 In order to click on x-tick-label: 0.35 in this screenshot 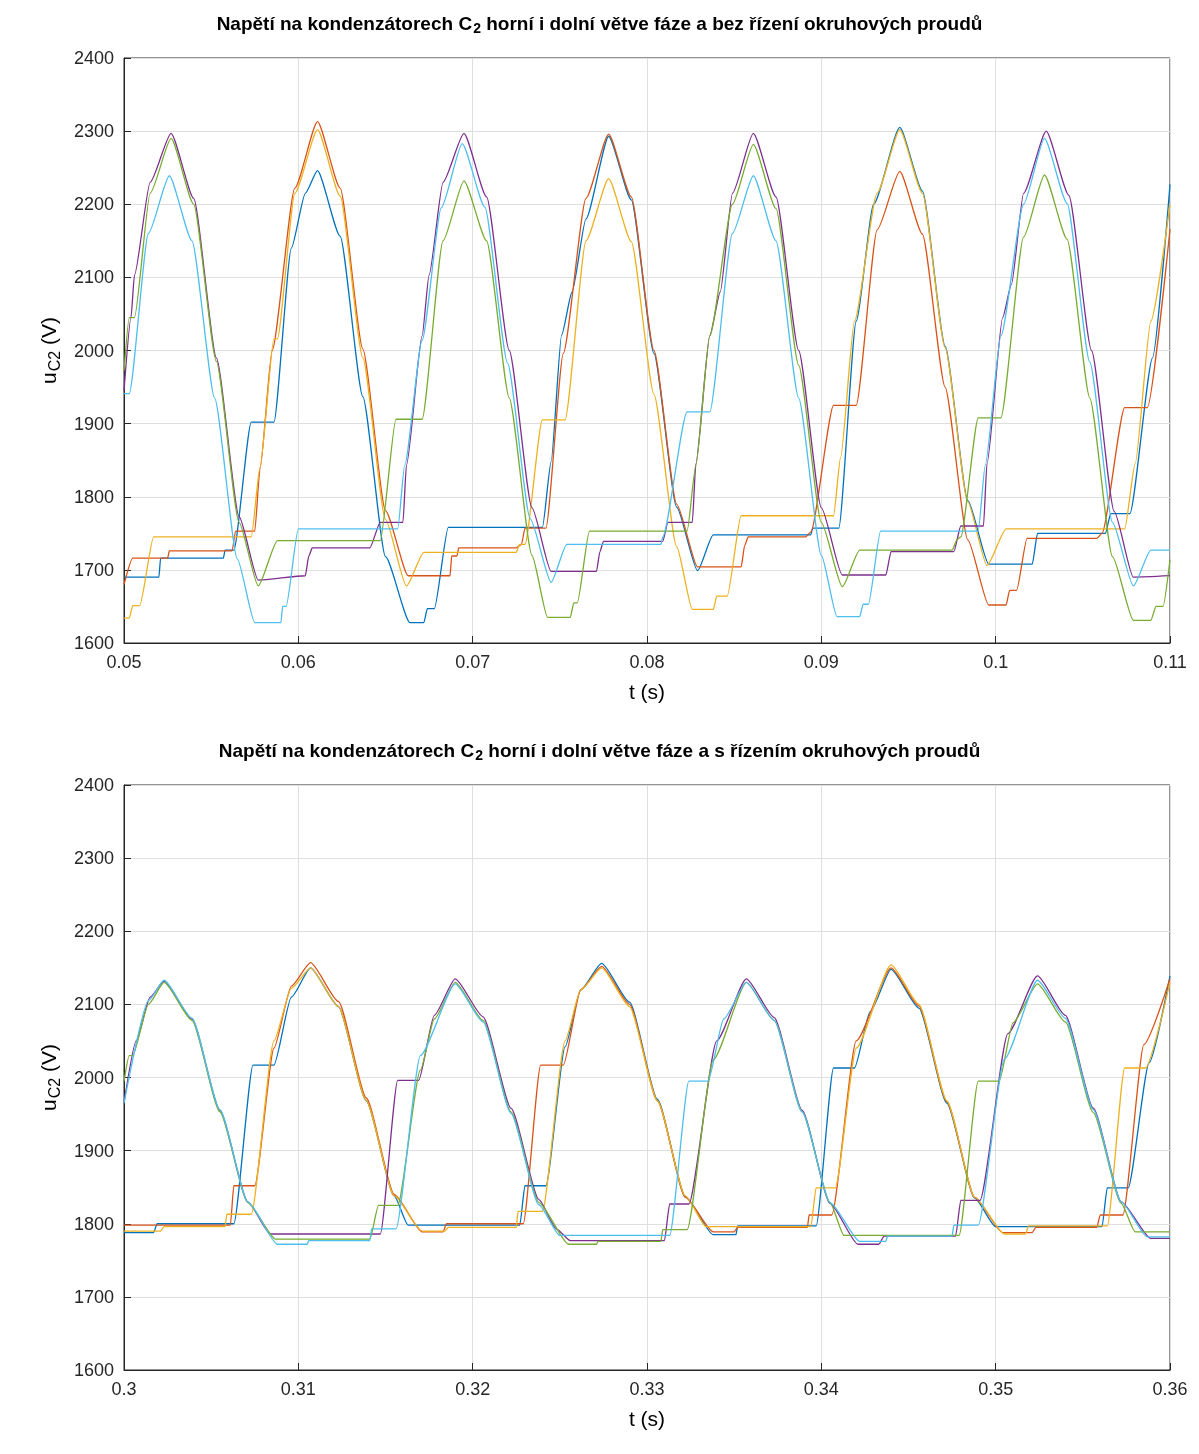, I will do `click(996, 1389)`.